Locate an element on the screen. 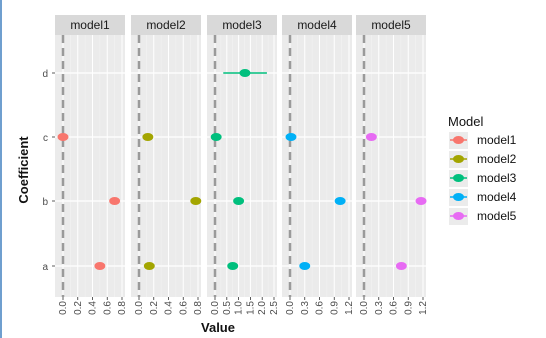  x-axis-title: Value is located at coordinates (218, 327).